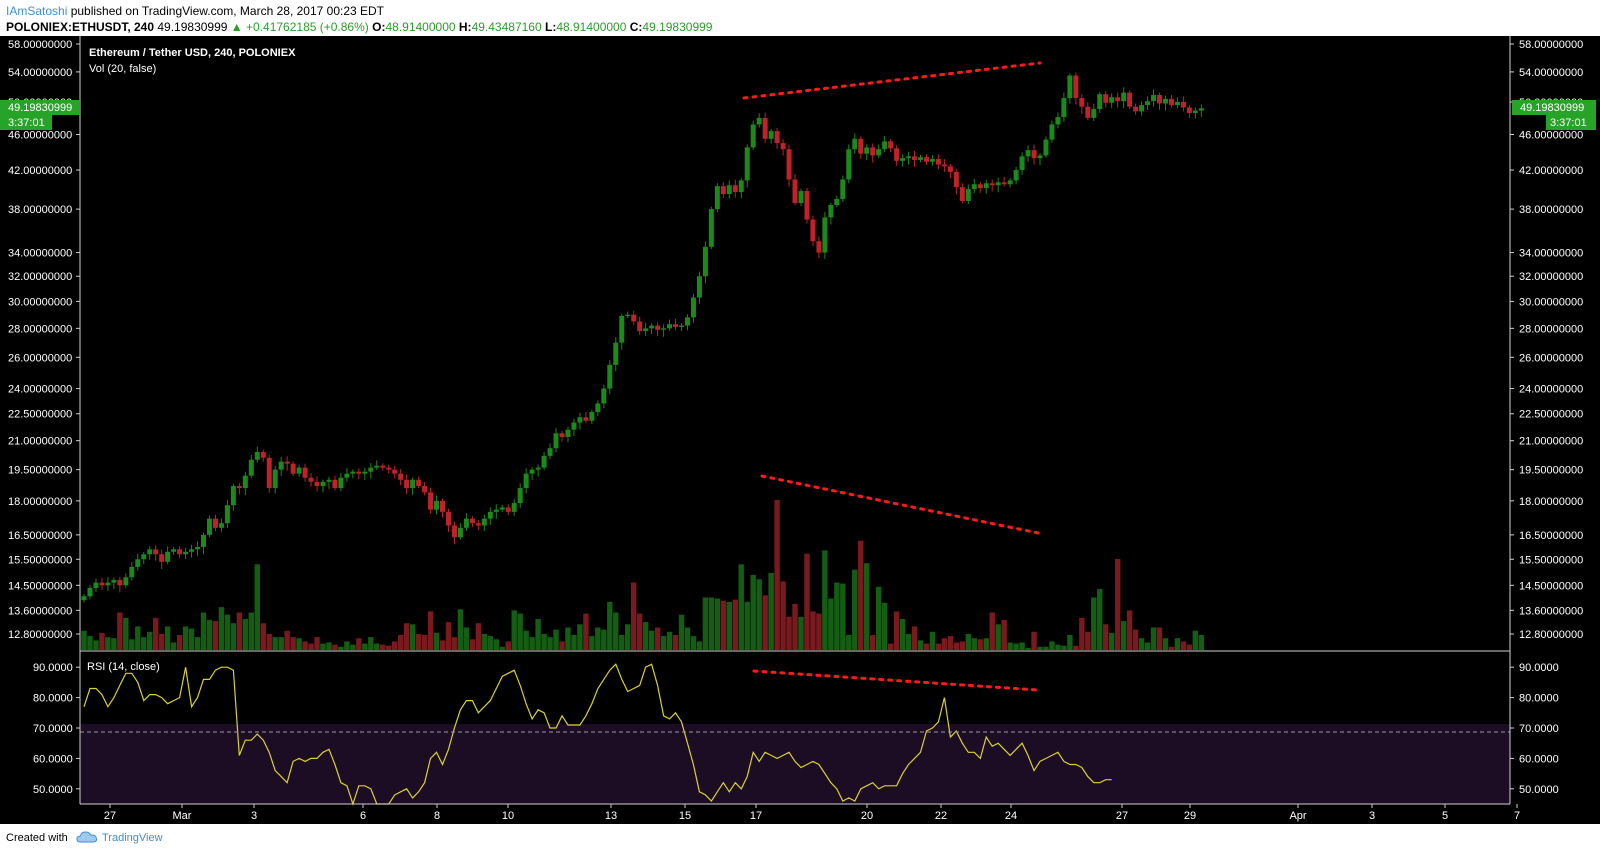 Image resolution: width=1600 pixels, height=853 pixels. Describe the element at coordinates (941, 816) in the screenshot. I see `time-tick-label: 22` at that location.